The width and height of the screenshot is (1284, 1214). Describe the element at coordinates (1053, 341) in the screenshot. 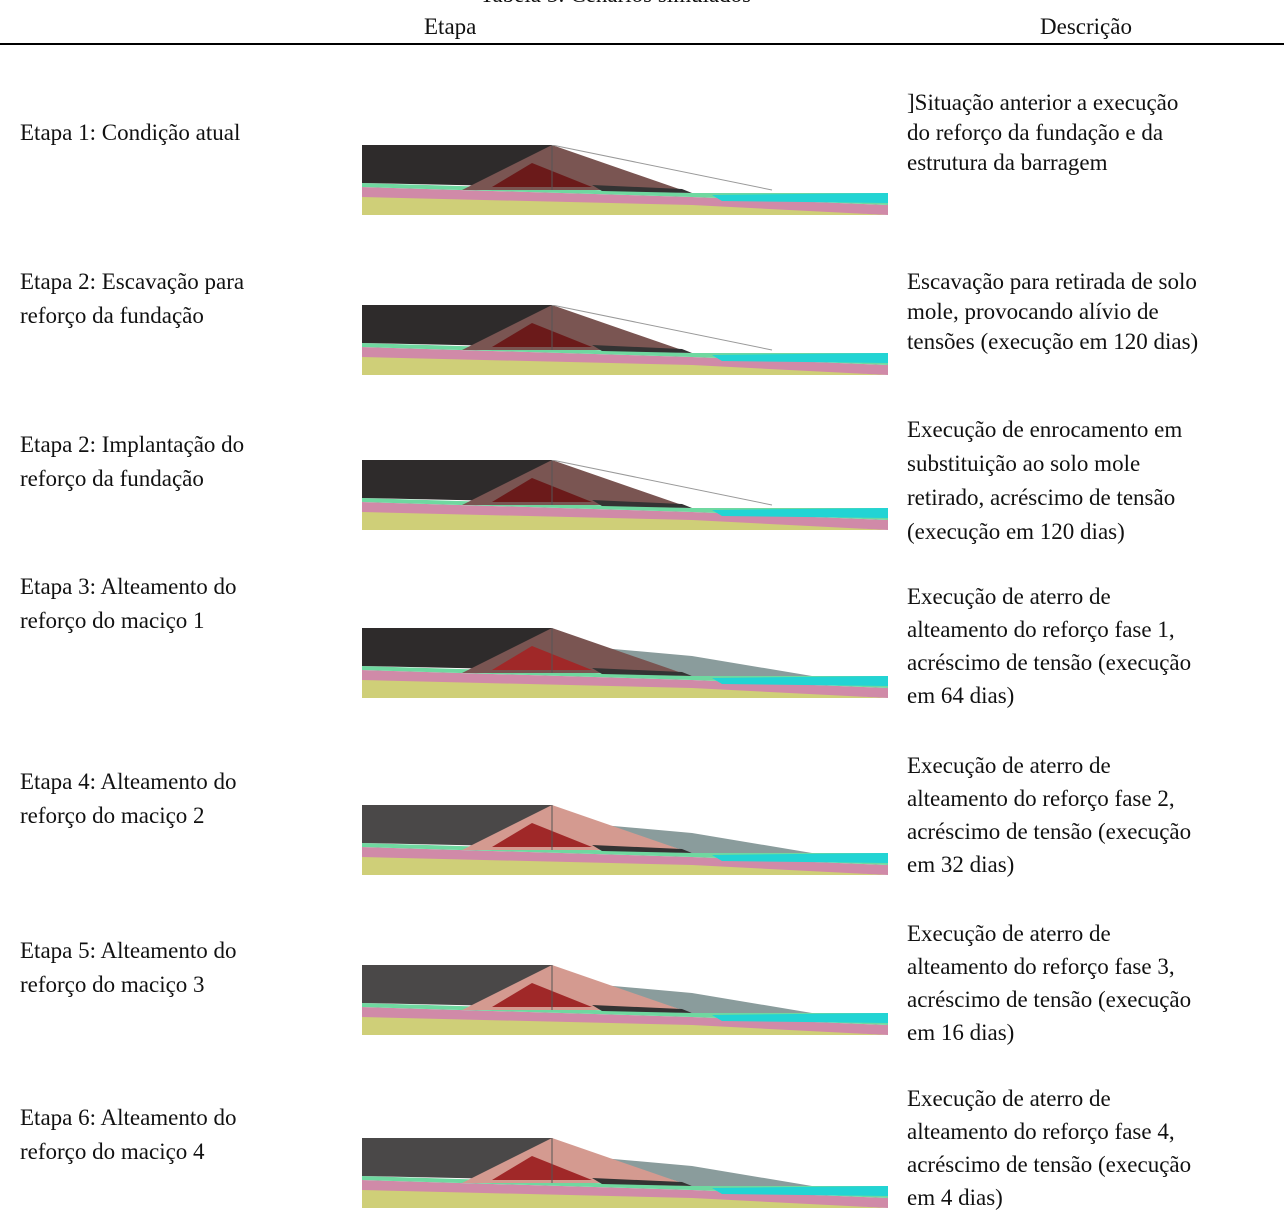

I see `description-line: tensões (execução em 120 dias)` at that location.